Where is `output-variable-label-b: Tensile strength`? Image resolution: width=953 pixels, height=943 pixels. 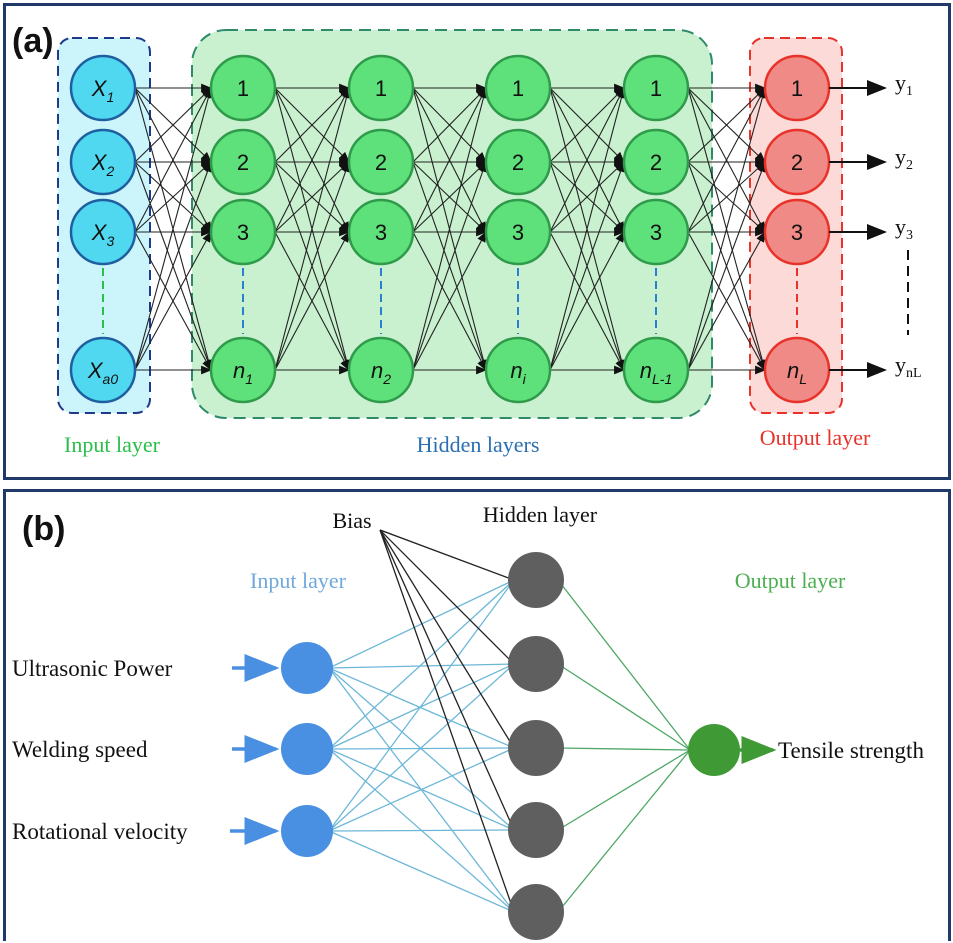 output-variable-label-b: Tensile strength is located at coordinates (851, 750).